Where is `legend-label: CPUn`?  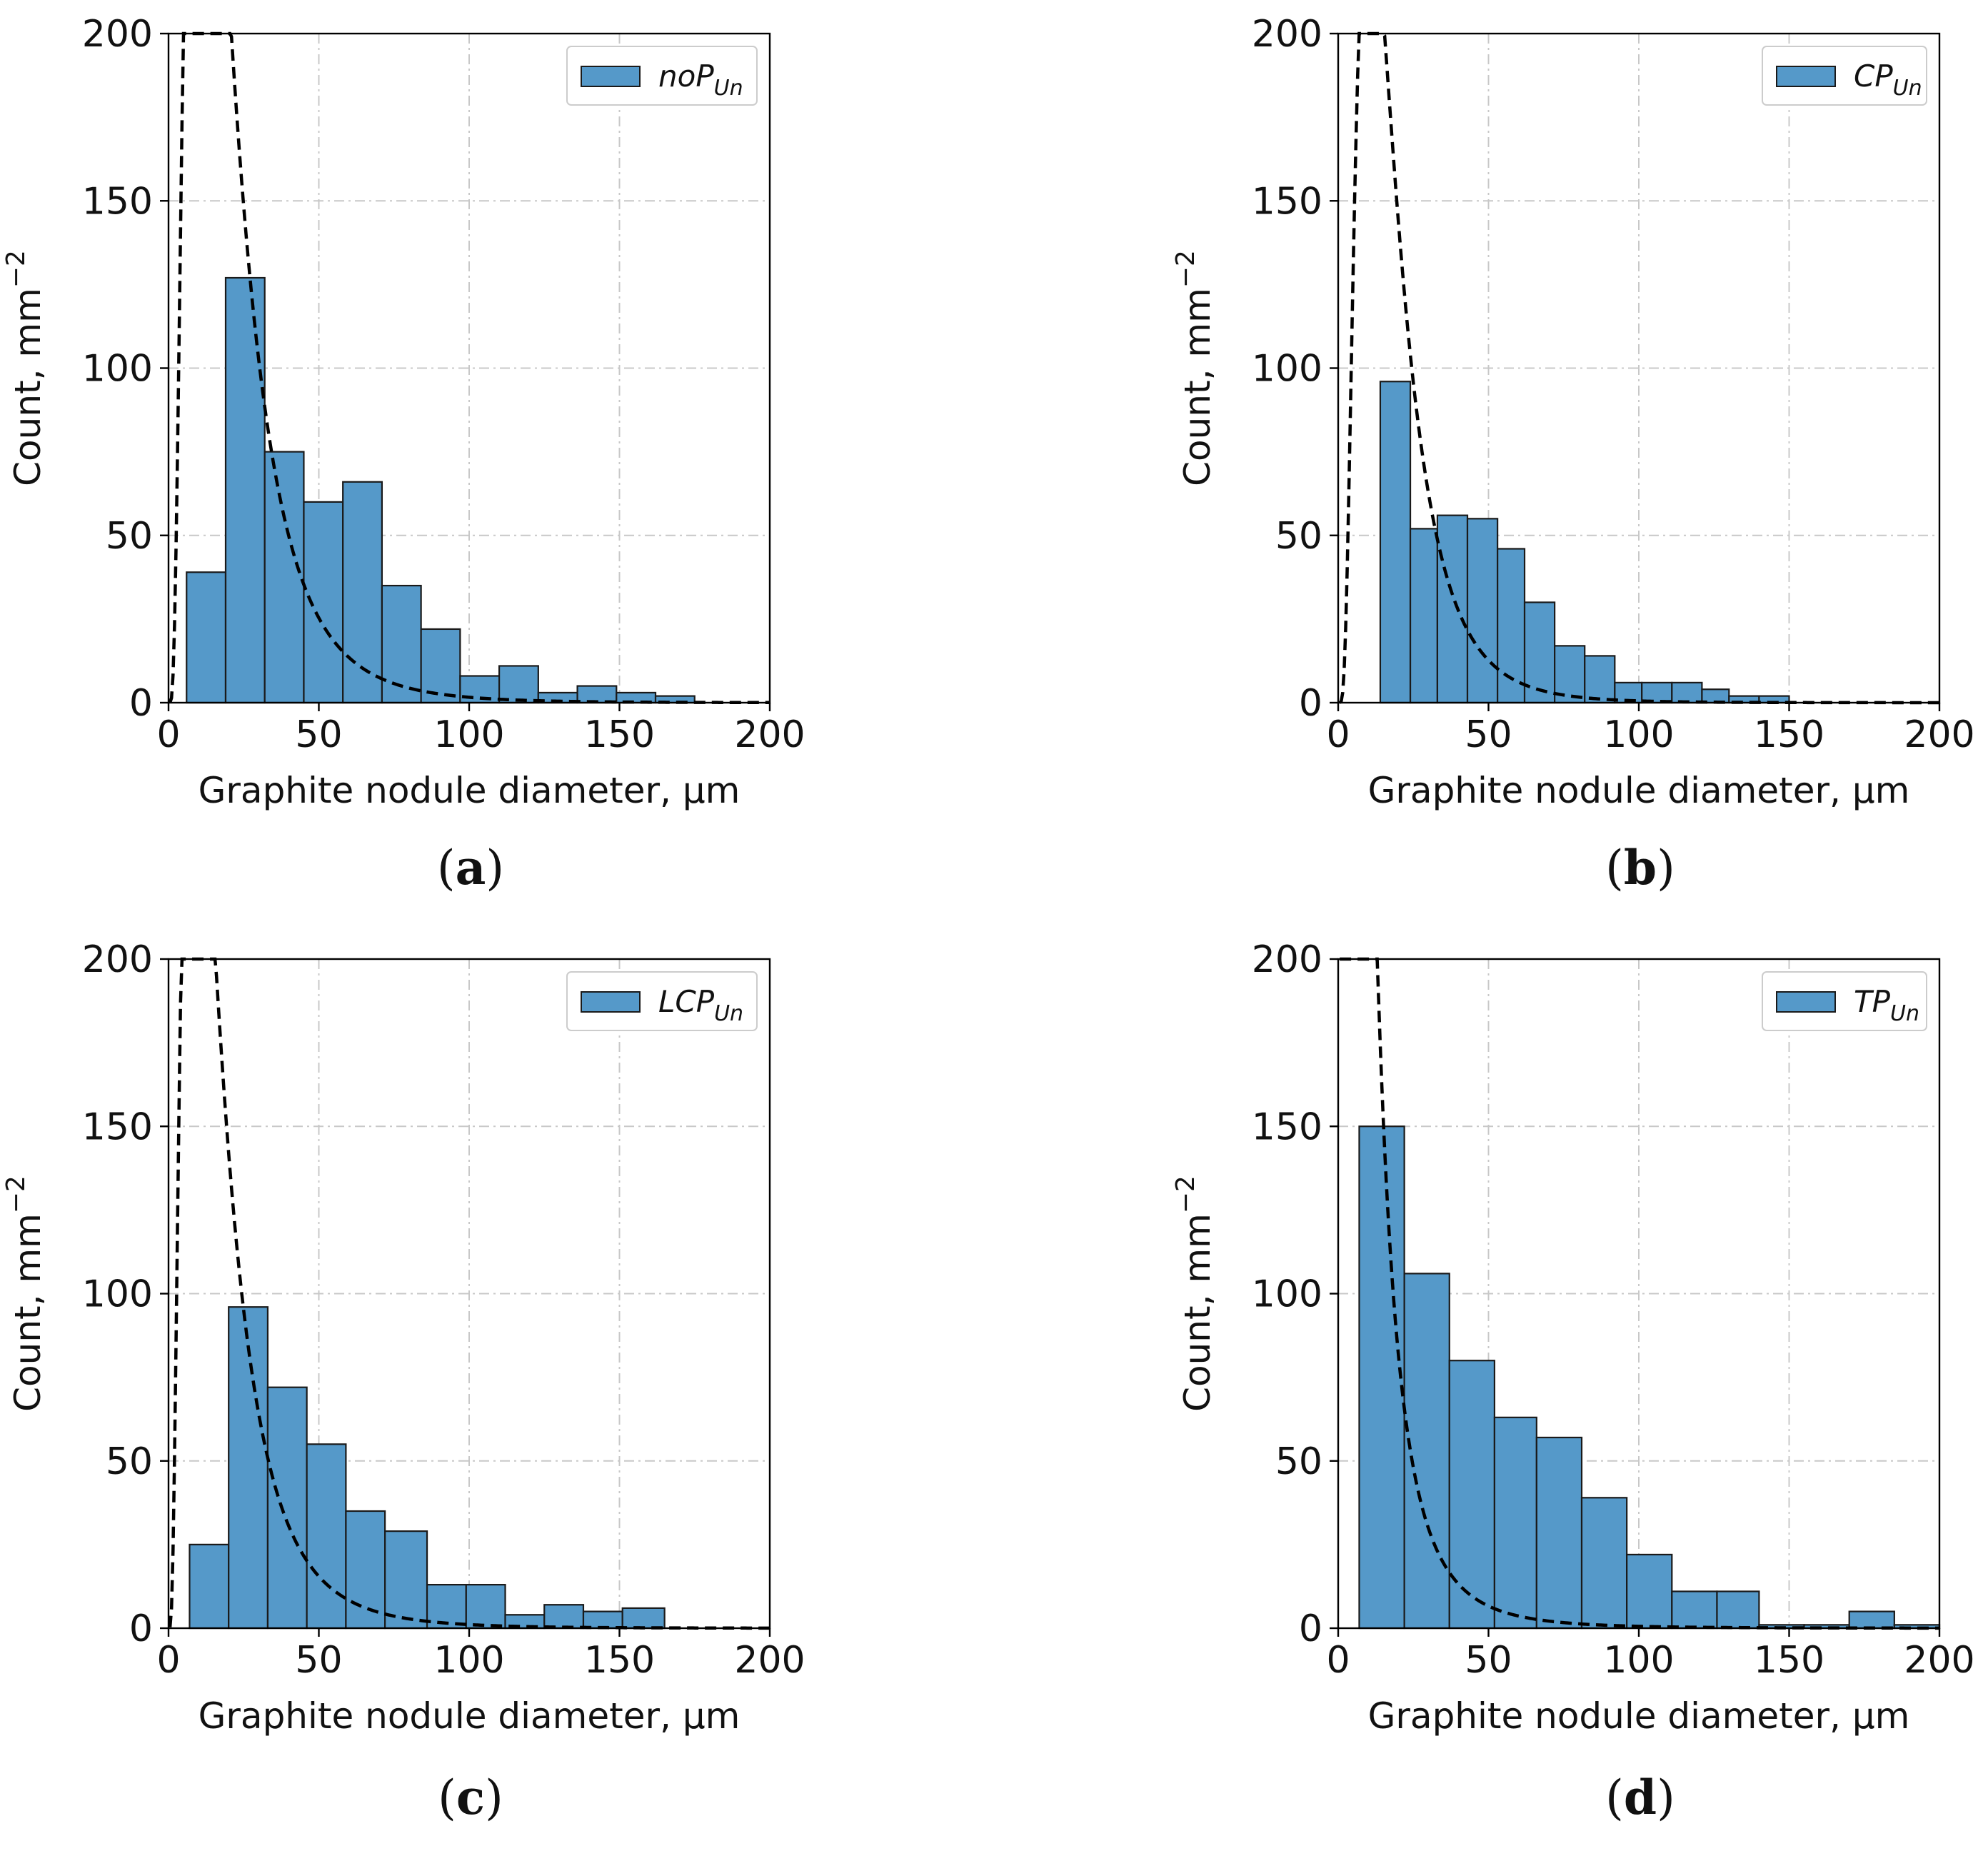
legend-label: CPUn is located at coordinates (1888, 80).